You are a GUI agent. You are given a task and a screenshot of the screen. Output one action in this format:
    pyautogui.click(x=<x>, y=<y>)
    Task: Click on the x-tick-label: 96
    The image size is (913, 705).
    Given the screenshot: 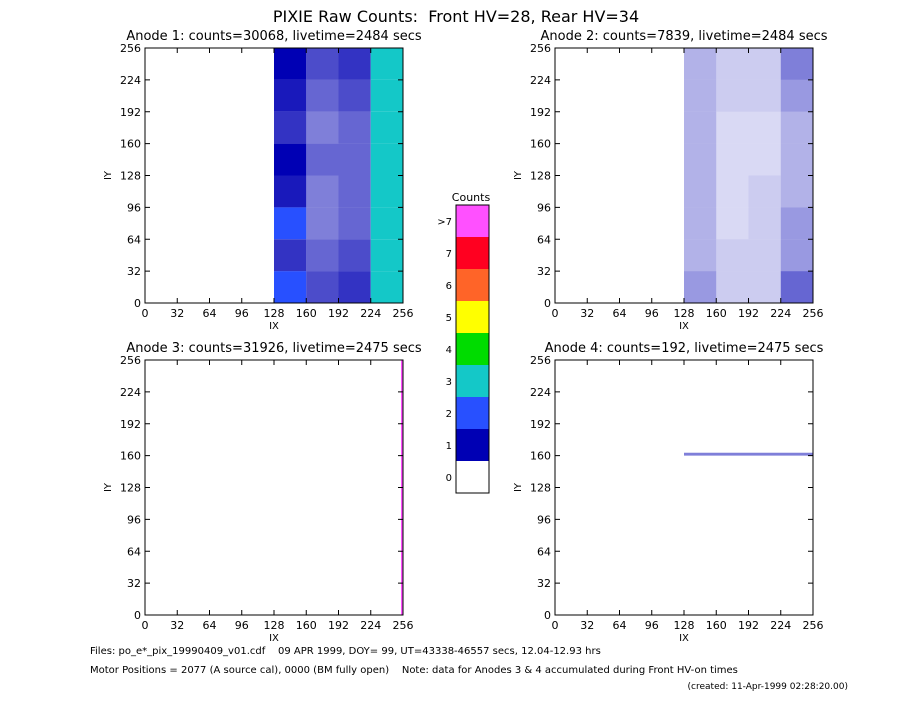 What is the action you would take?
    pyautogui.click(x=242, y=313)
    